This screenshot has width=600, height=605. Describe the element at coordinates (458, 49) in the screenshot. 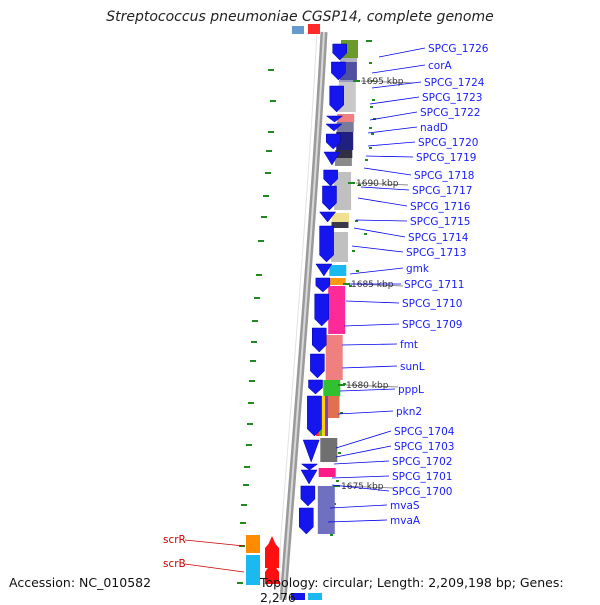

I see `gene-label: SPCG_1726` at that location.